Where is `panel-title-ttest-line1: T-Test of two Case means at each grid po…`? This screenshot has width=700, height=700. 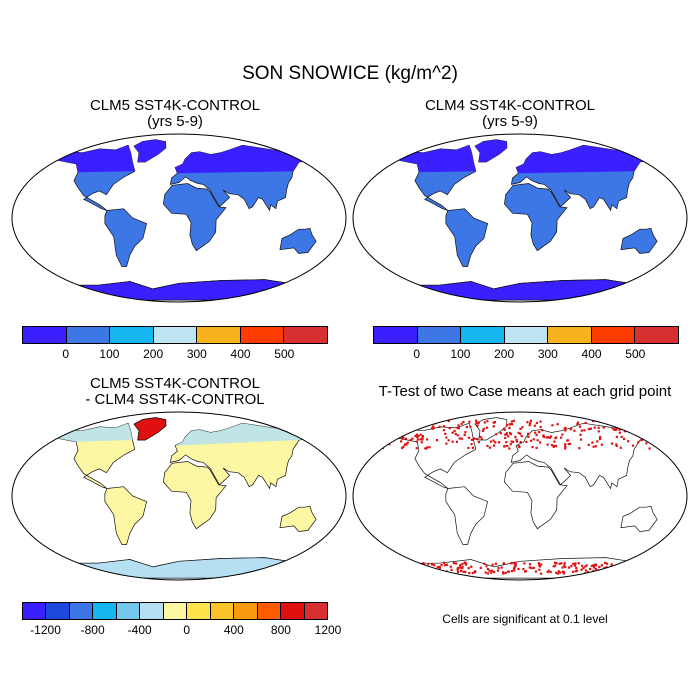 panel-title-ttest-line1: T-Test of two Case means at each grid po… is located at coordinates (525, 391).